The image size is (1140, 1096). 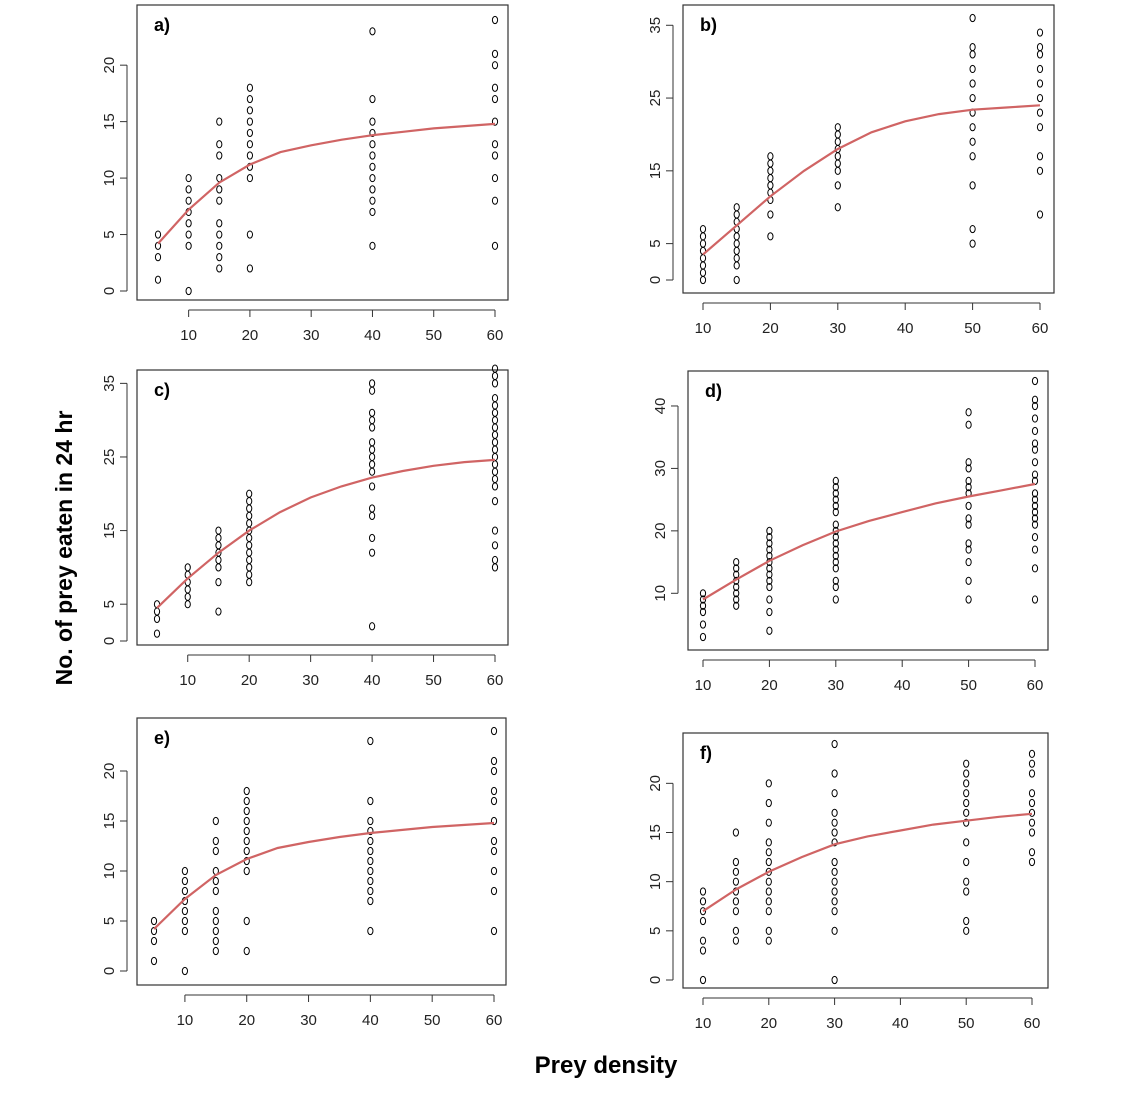 I want to click on y-axis-title: No. of prey eaten in 24 hr, so click(x=64, y=548).